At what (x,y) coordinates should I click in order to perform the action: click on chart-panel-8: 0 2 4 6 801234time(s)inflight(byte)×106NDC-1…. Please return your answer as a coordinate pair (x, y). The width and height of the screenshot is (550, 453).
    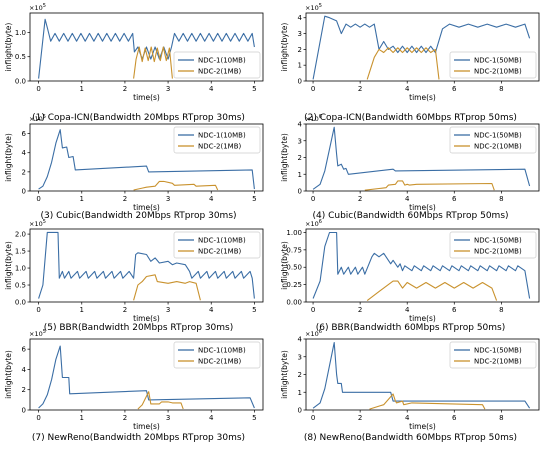
    Looking at the image, I should click on (410, 386).